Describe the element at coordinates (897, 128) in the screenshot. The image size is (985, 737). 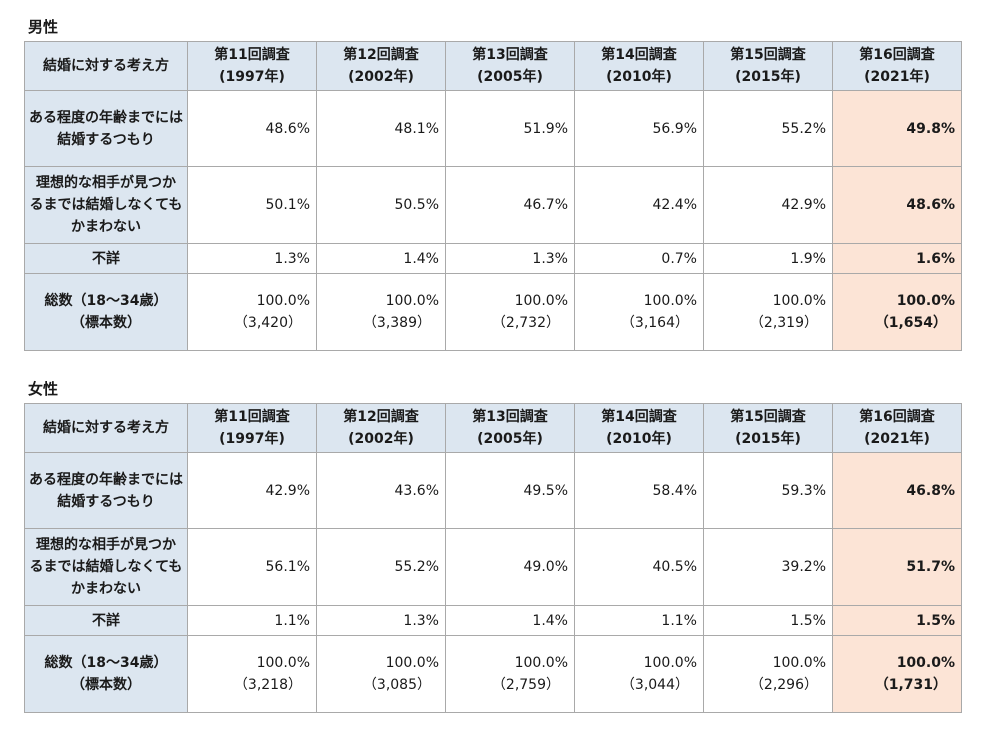
I see `table-cell-latest: 49.8%` at that location.